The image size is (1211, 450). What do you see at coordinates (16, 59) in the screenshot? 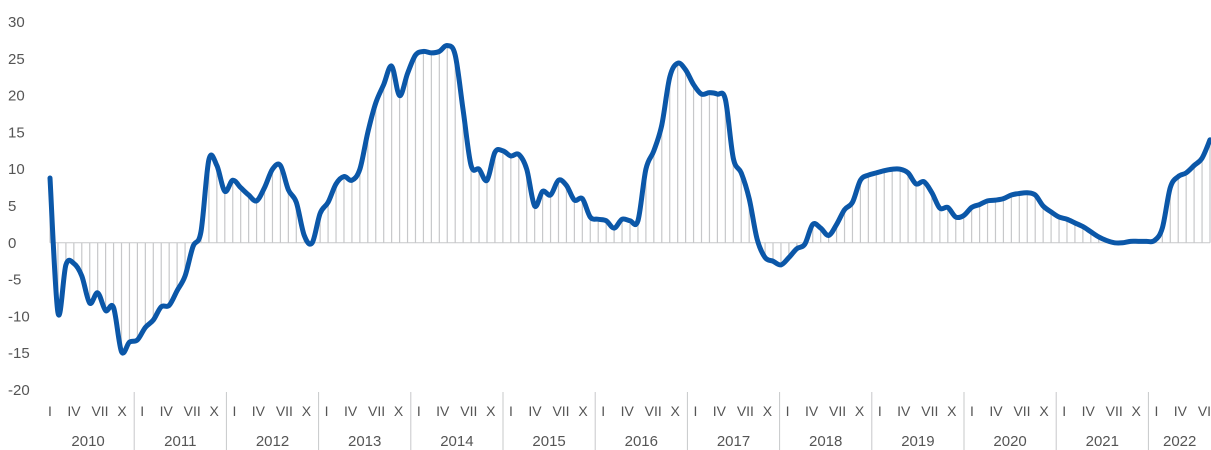
I see `y-tick-label: 25` at bounding box center [16, 59].